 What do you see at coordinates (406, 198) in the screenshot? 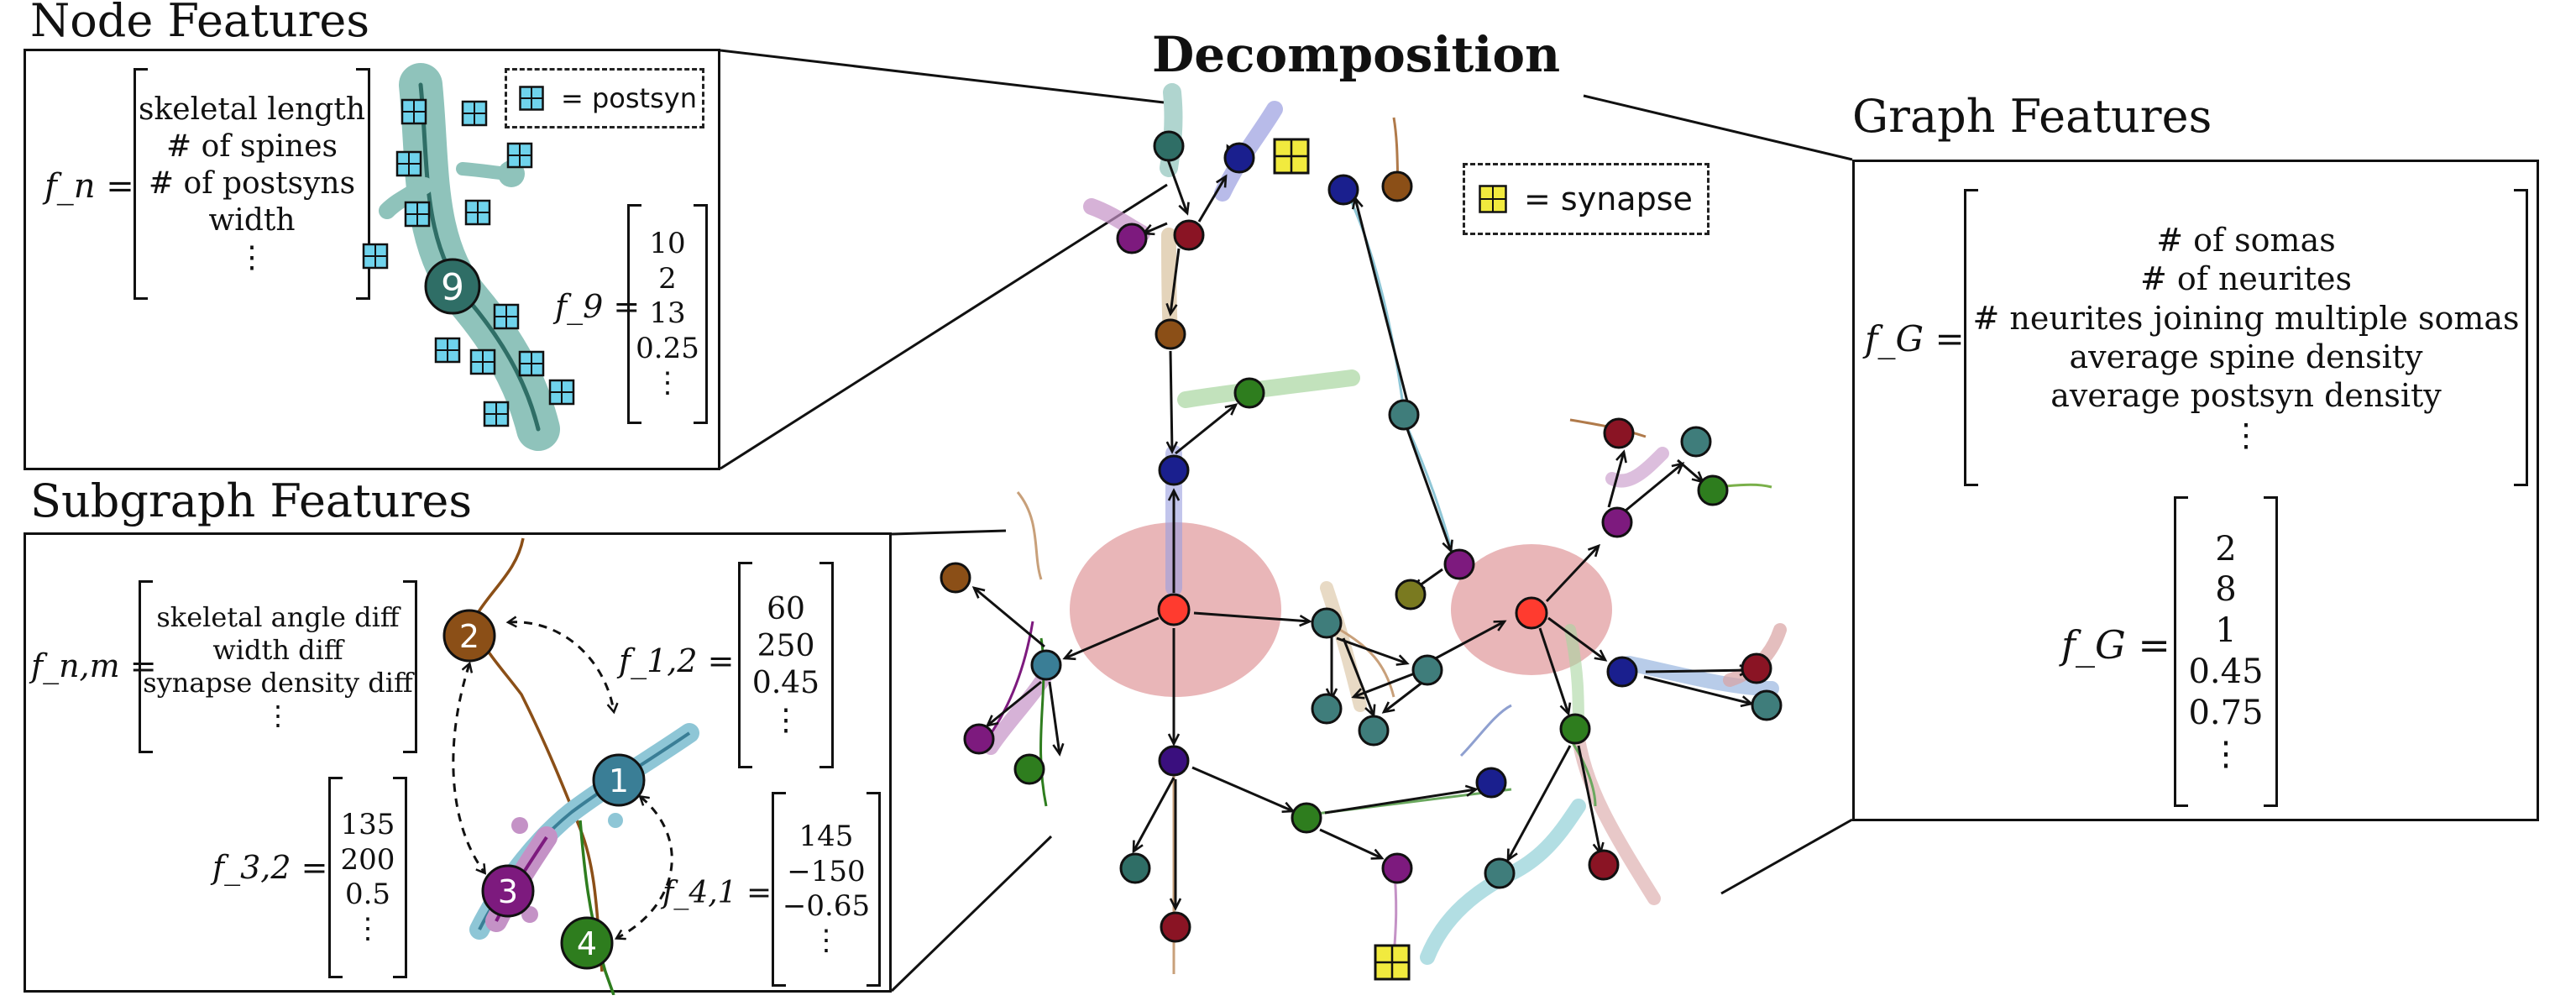
I see `spine` at bounding box center [406, 198].